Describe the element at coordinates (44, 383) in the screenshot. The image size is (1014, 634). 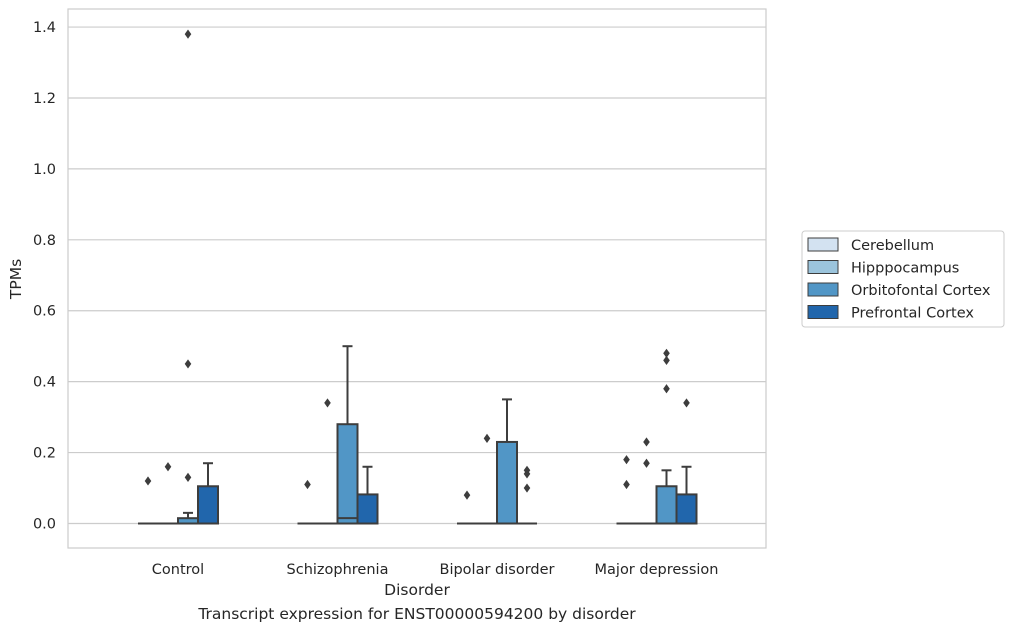
I see `y-tick-label: 0.4` at that location.